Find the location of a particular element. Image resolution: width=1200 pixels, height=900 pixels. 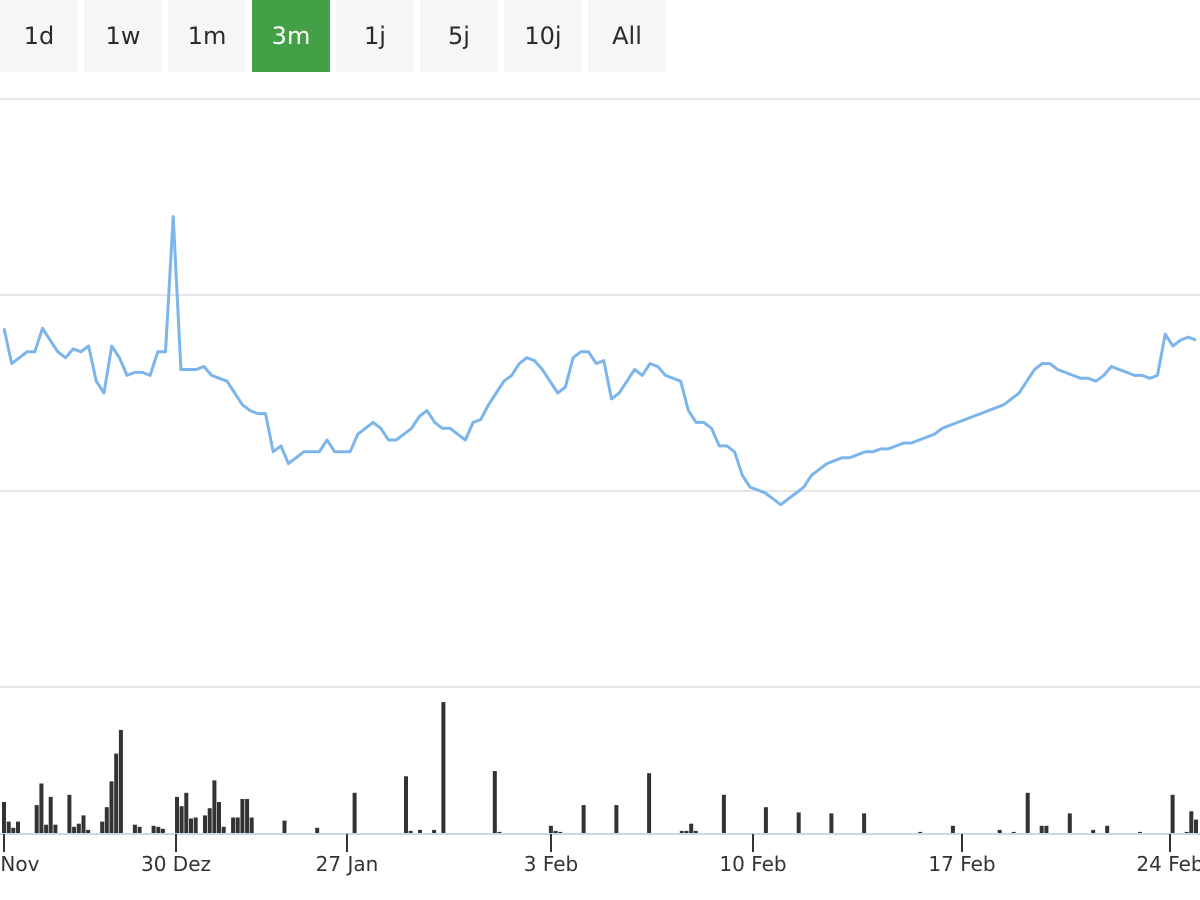

range-tab-10j: 10j is located at coordinates (543, 36).